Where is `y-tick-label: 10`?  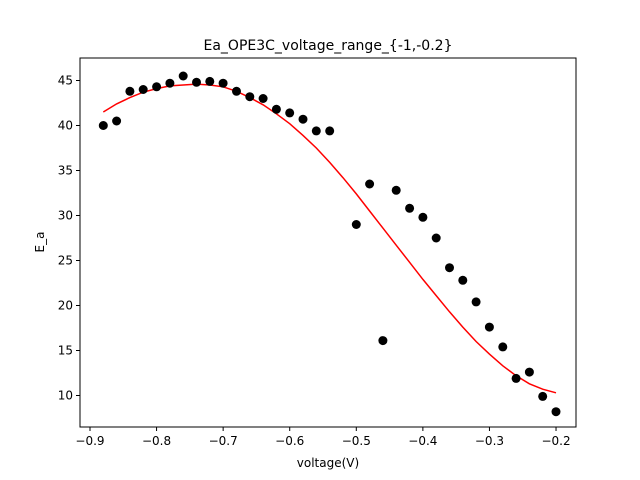
y-tick-label: 10 is located at coordinates (65, 396).